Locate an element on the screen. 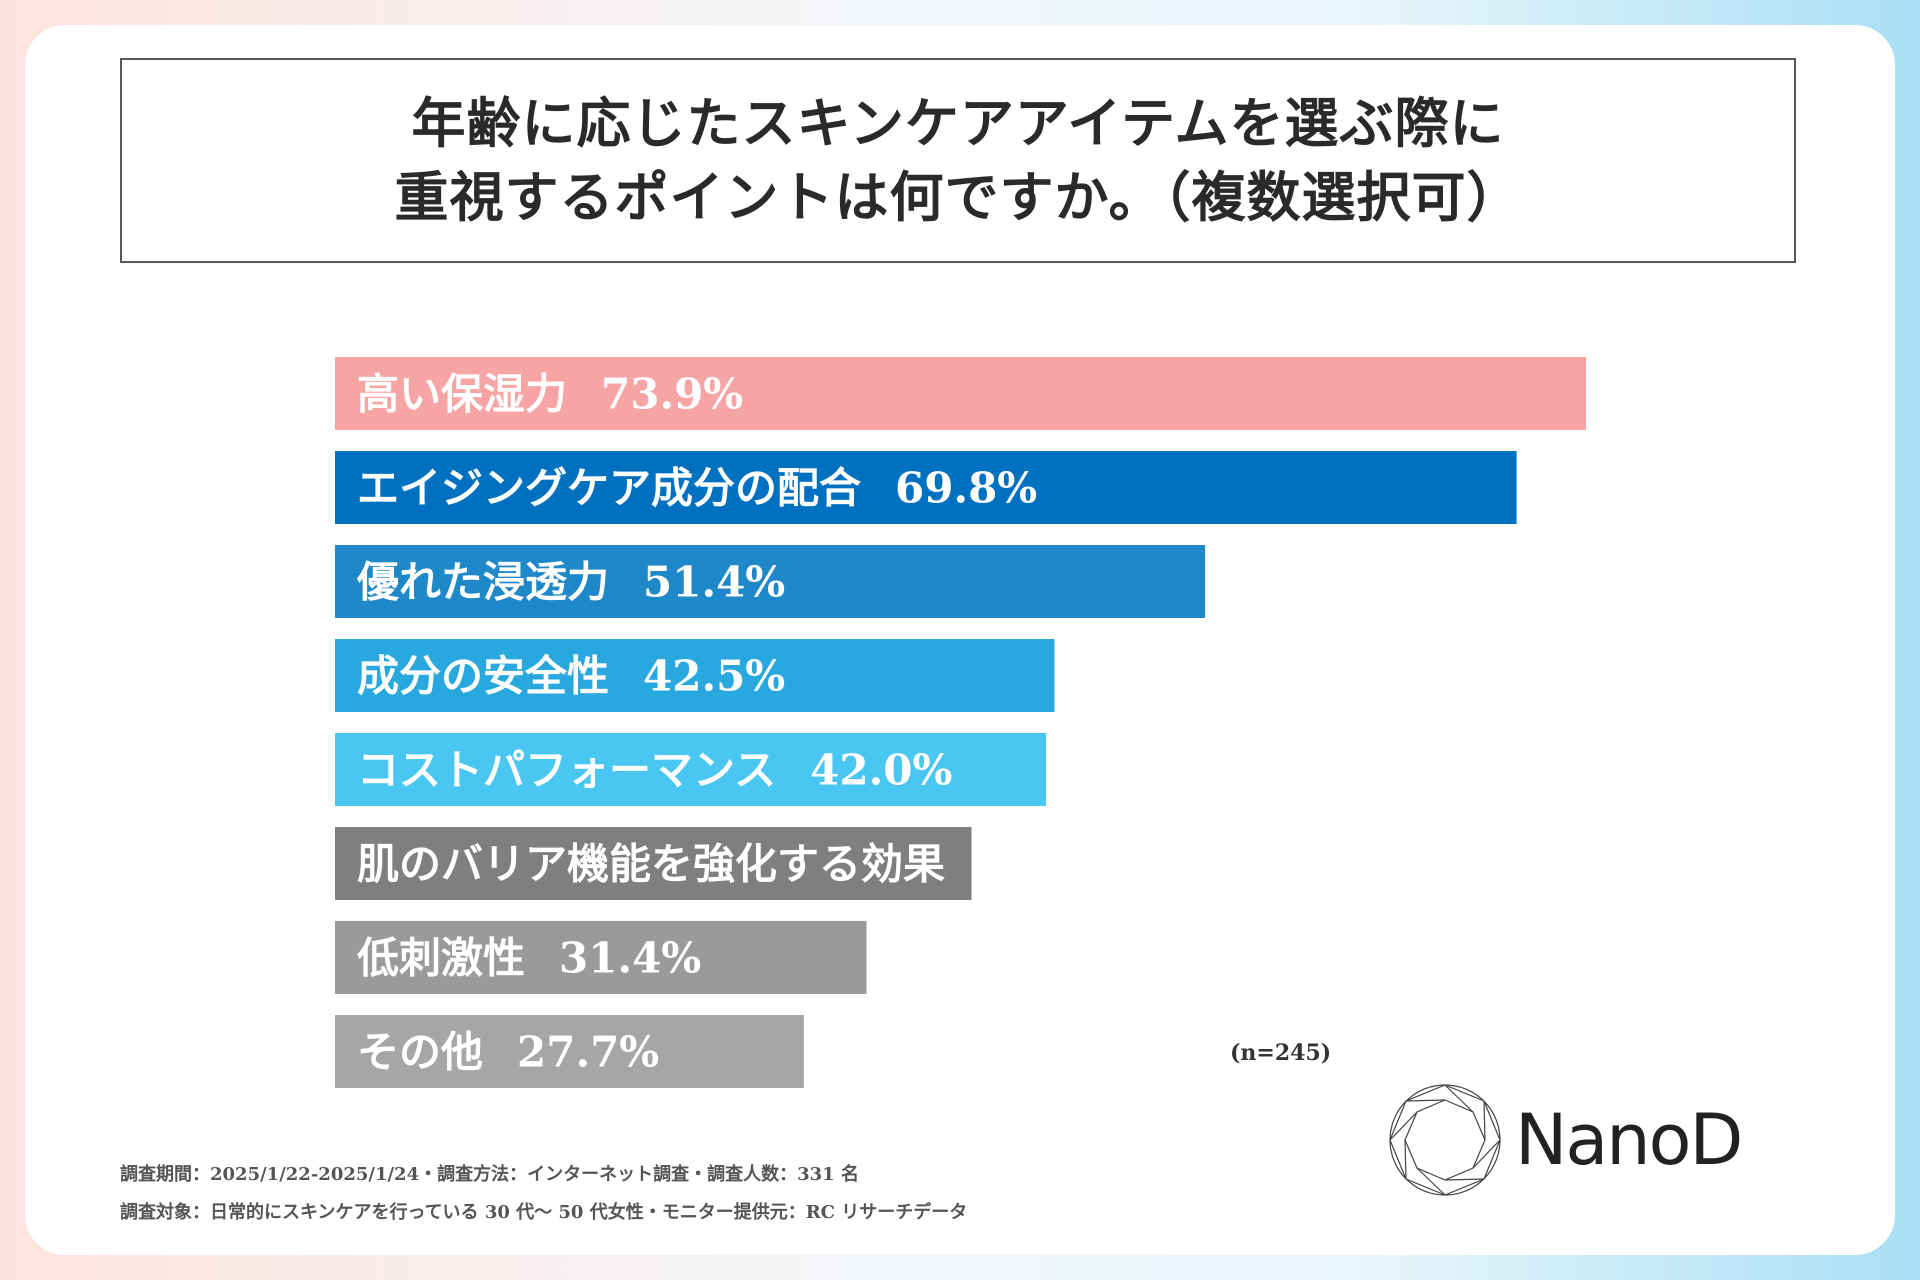  bar-label-0: 高い保湿力 73.9% is located at coordinates (550, 394).